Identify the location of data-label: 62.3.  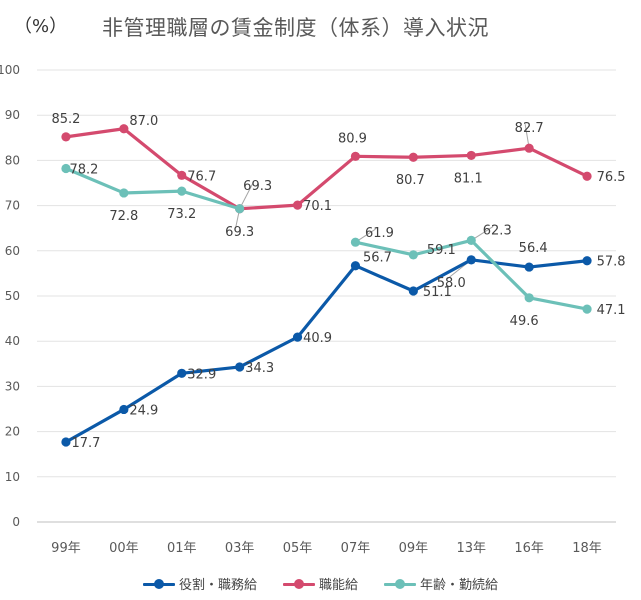
(497, 230).